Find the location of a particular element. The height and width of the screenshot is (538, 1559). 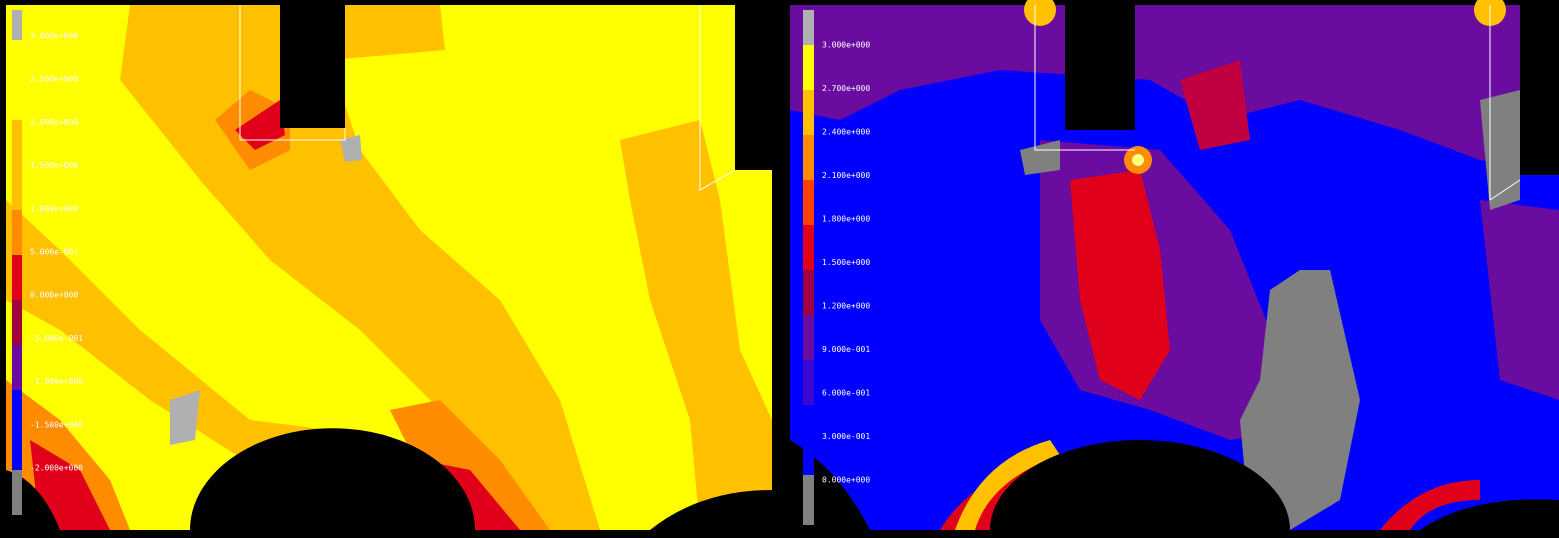

legend-label: -1.000e+000 is located at coordinates (56, 381).